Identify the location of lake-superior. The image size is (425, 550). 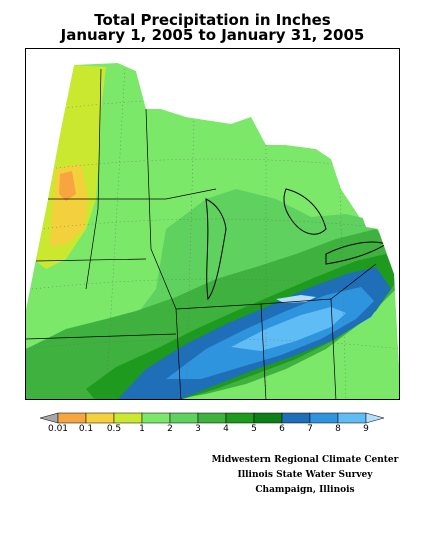
(221, 133).